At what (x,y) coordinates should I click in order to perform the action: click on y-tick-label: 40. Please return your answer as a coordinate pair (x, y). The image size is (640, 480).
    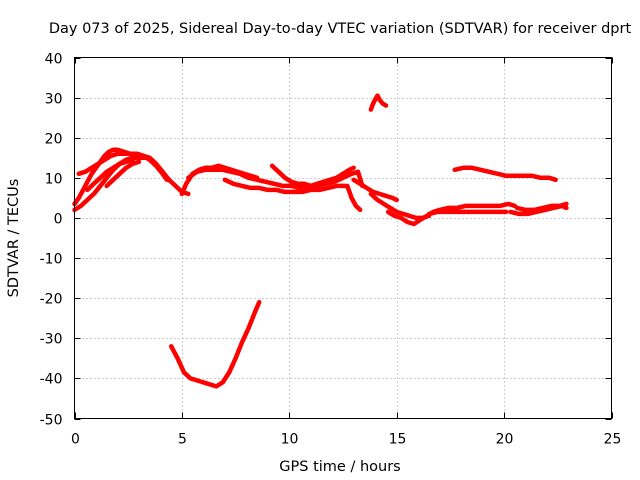
    Looking at the image, I should click on (54, 60).